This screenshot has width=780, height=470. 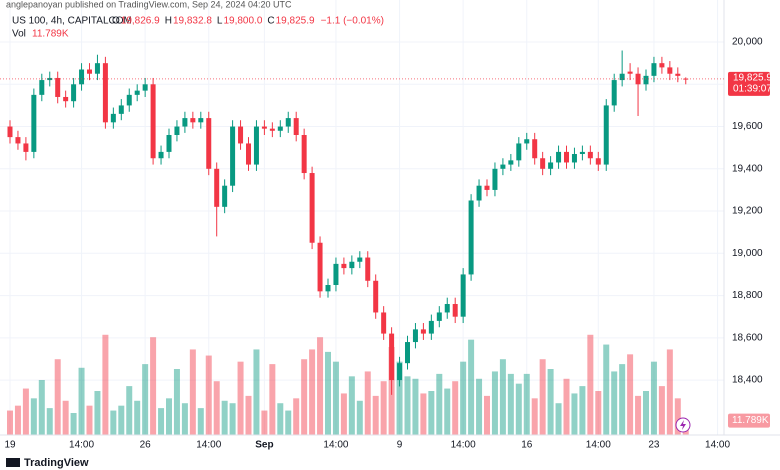 I want to click on legend-key: L, so click(x=220, y=21).